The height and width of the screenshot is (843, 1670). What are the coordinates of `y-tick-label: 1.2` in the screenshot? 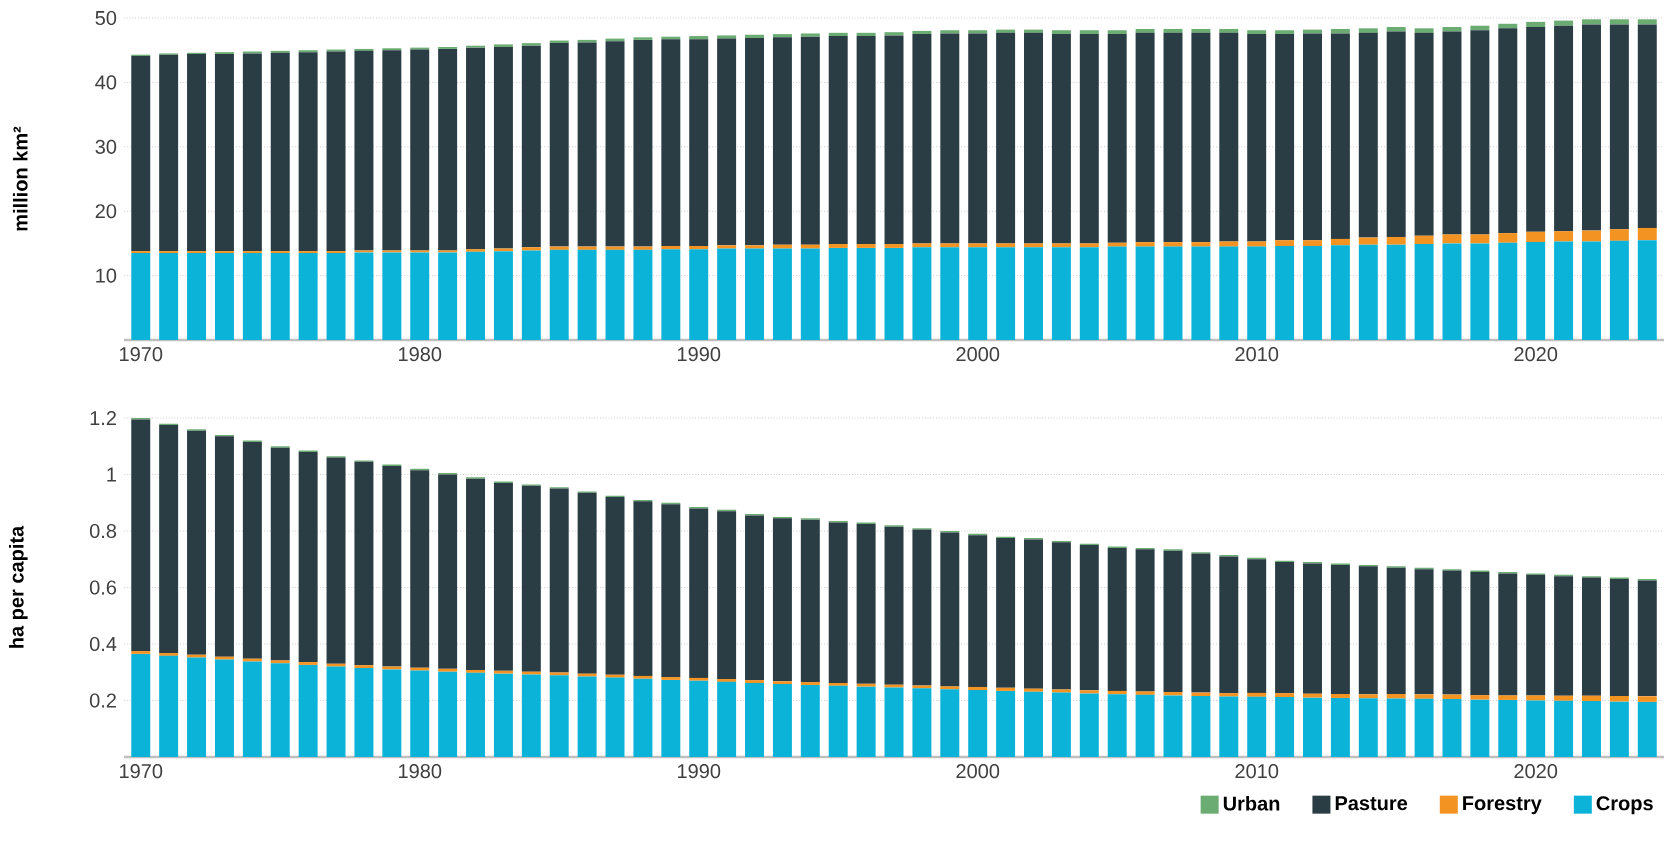 It's located at (103, 418).